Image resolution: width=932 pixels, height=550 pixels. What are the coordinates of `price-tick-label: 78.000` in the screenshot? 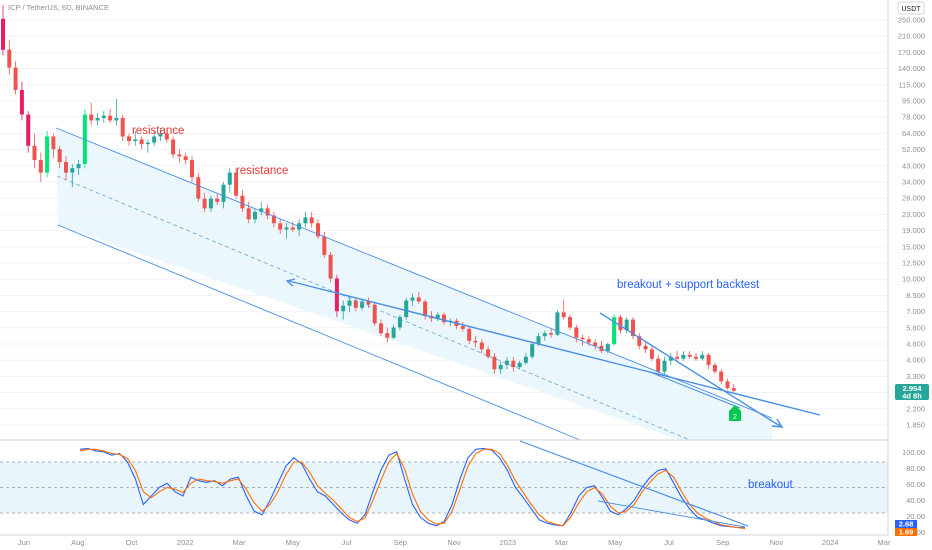 It's located at (913, 117).